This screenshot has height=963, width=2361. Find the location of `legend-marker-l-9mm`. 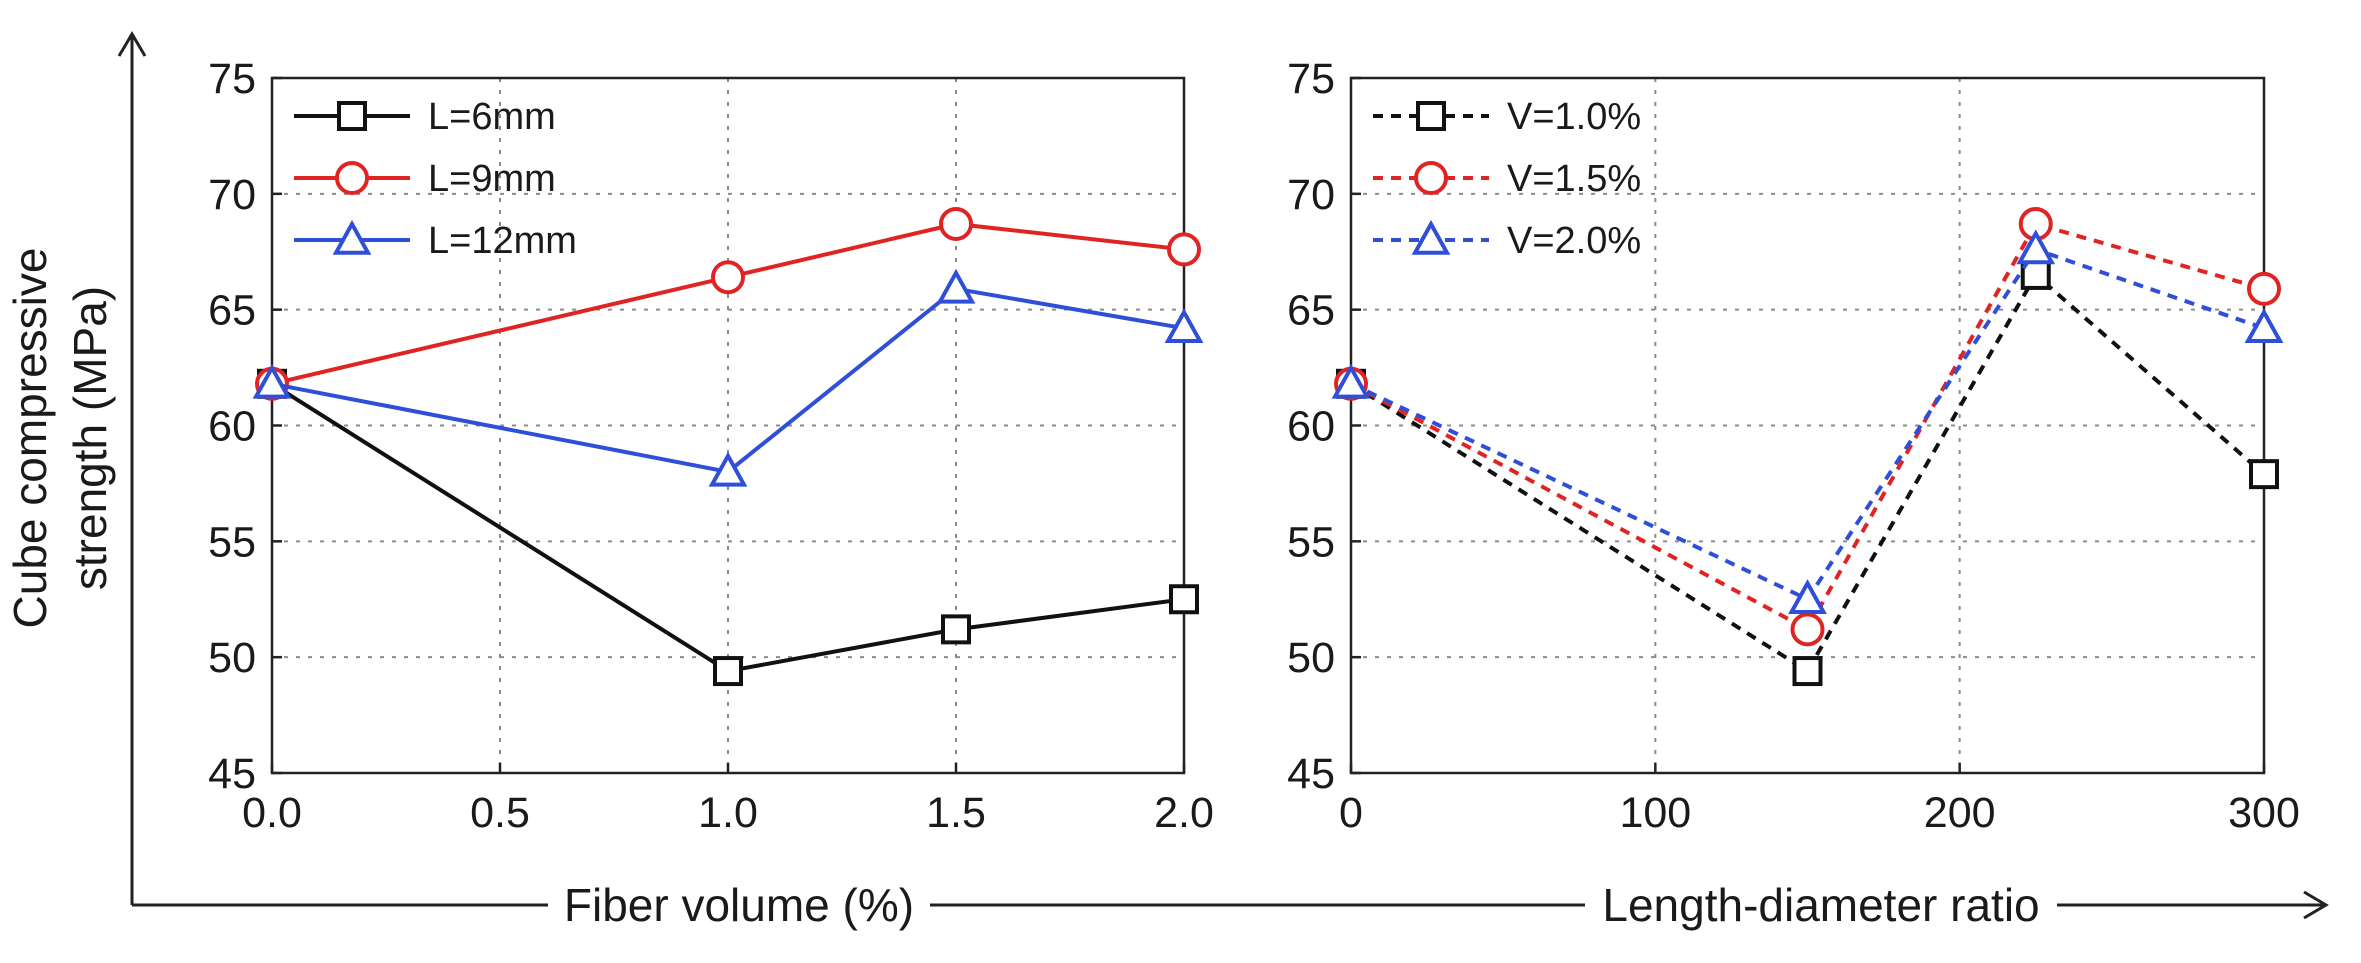

legend-marker-l-9mm is located at coordinates (352, 178).